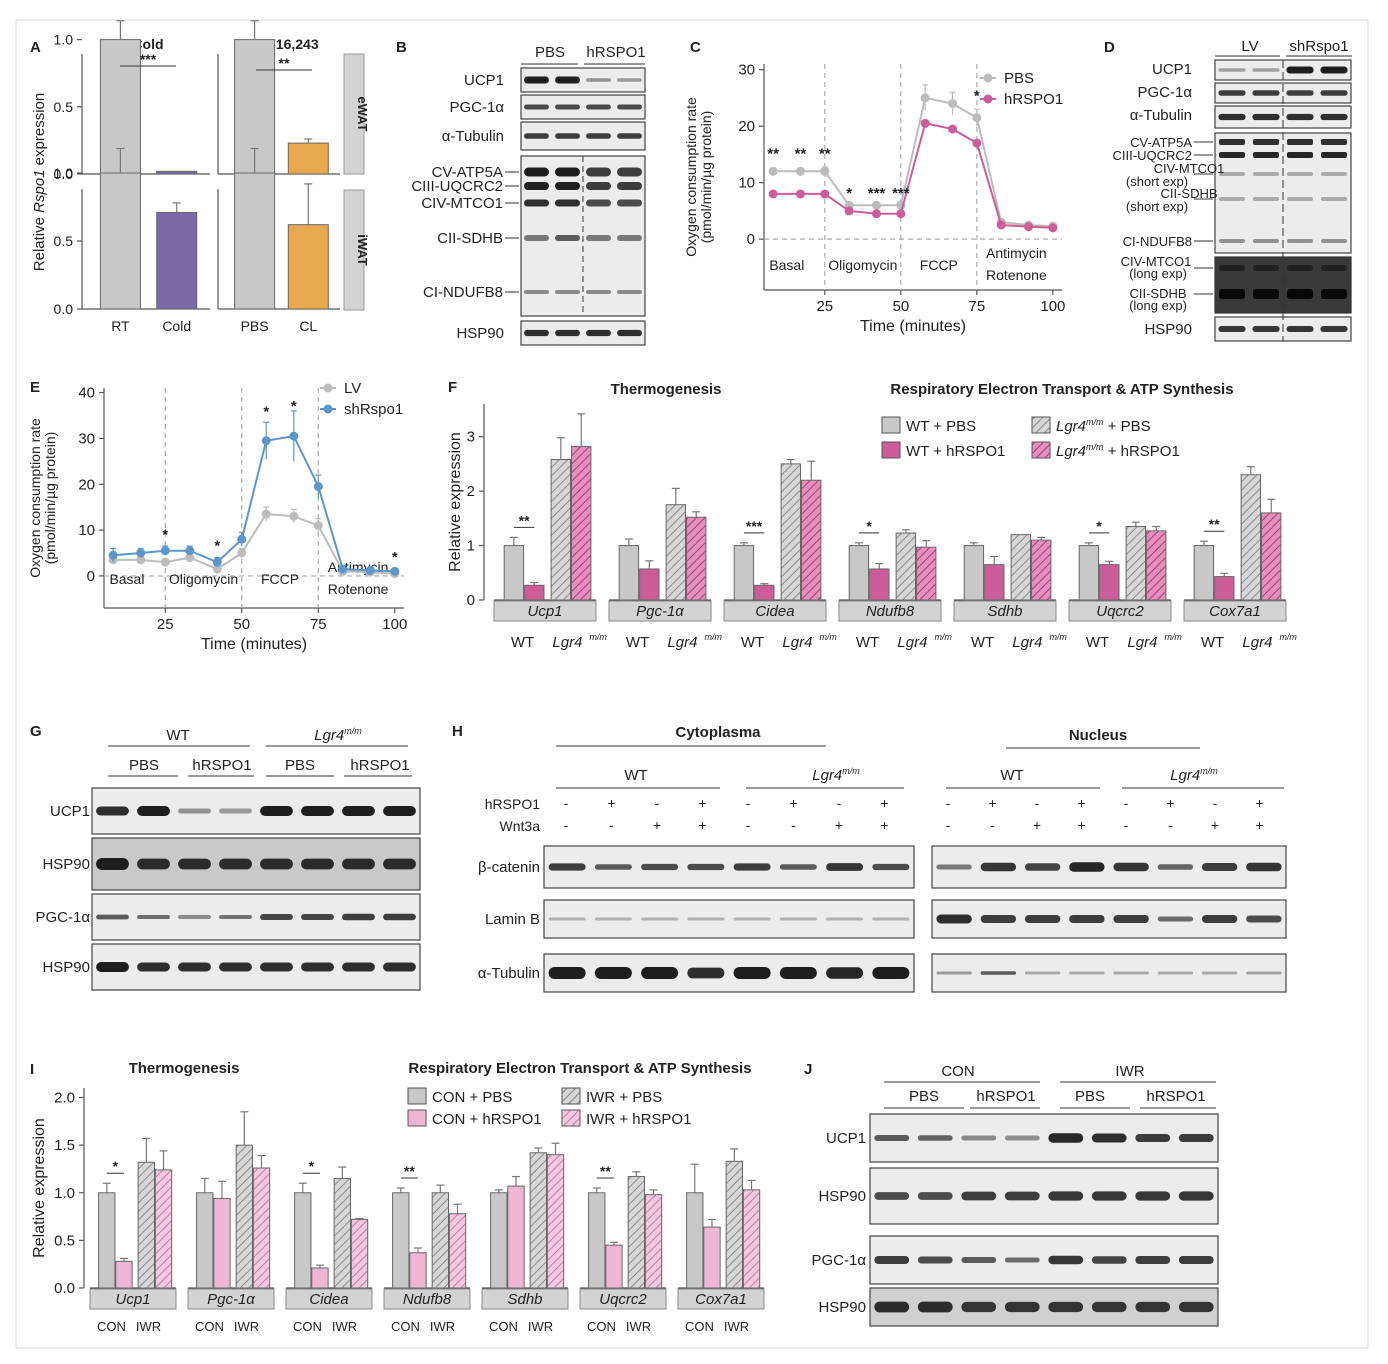 The width and height of the screenshot is (1388, 1364). I want to click on panel-a-sig: ***, so click(148, 59).